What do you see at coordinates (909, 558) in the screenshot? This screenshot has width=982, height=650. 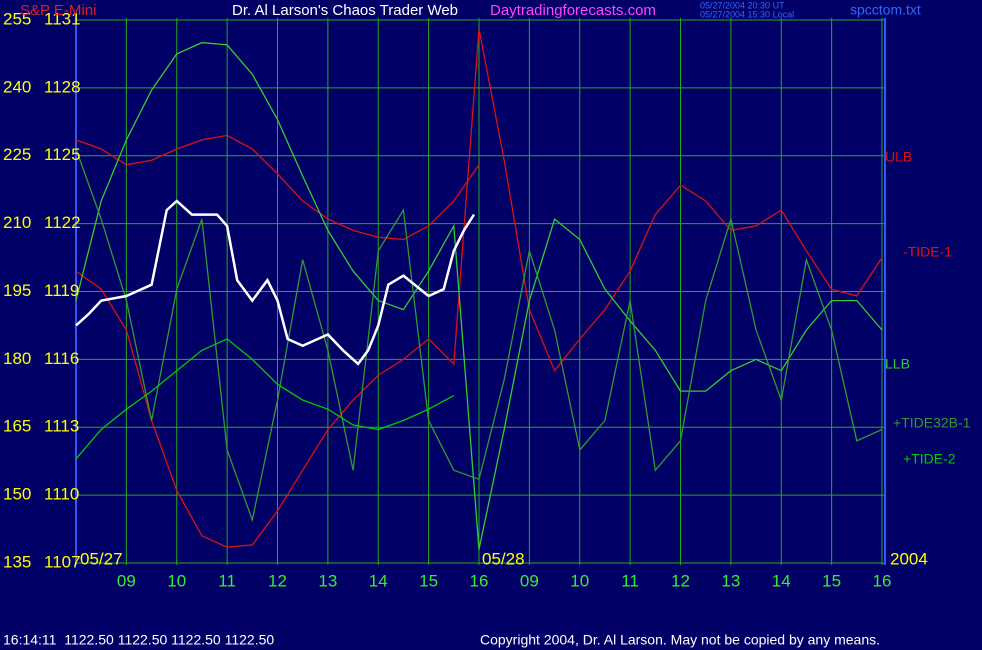 I see `date-label: 2004` at bounding box center [909, 558].